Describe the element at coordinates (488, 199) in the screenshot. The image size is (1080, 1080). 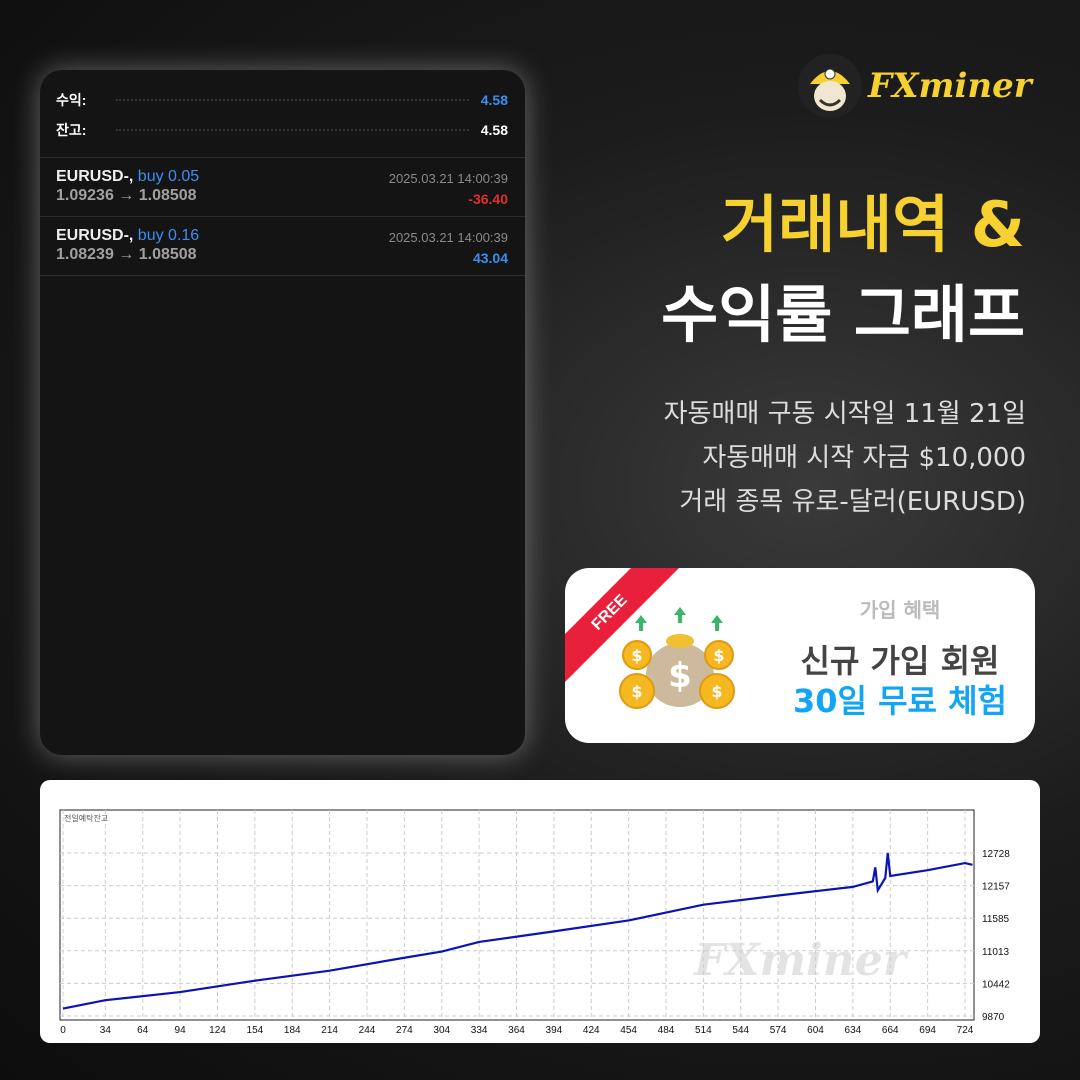
I see `trade-pl: -36.40` at that location.